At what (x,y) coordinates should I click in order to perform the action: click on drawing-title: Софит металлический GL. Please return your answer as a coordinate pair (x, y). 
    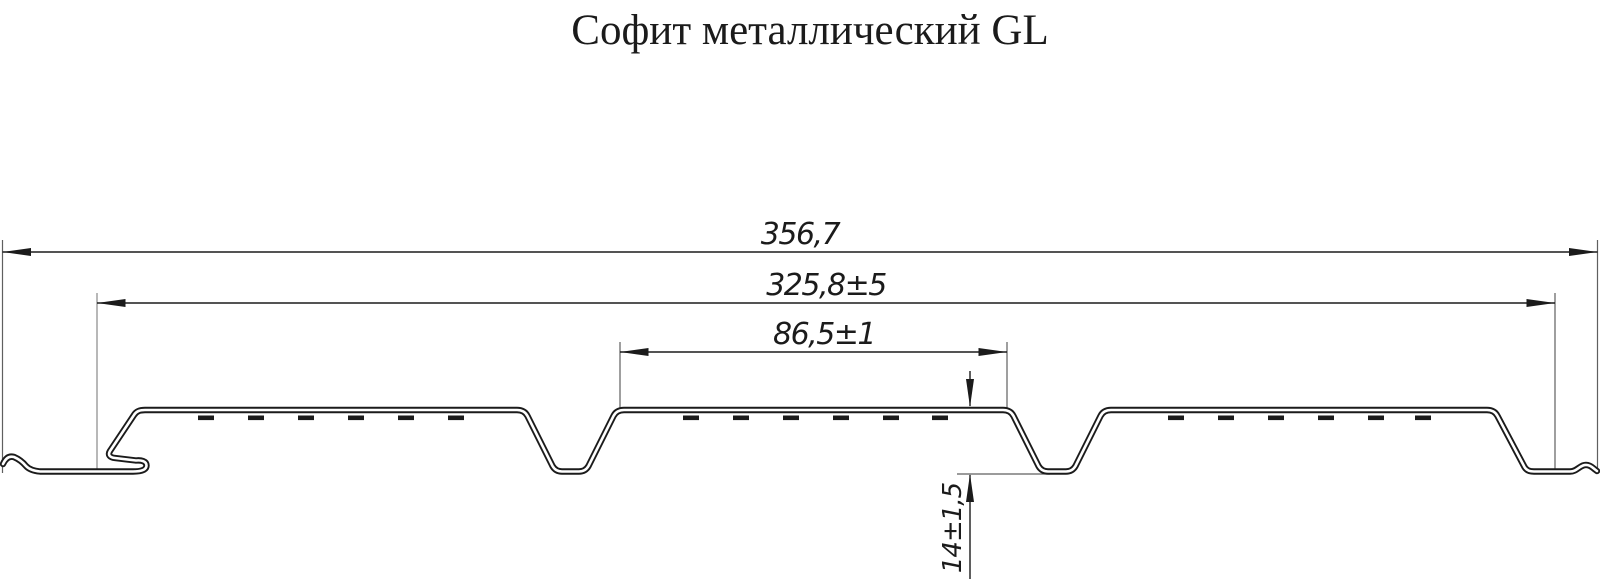
    Looking at the image, I should click on (809, 30).